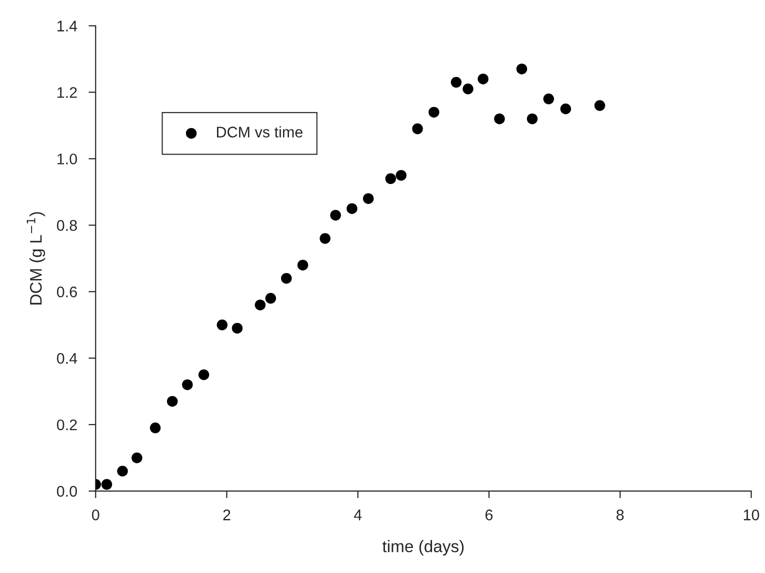  Describe the element at coordinates (423, 548) in the screenshot. I see `x-axis-title: time (days)` at that location.